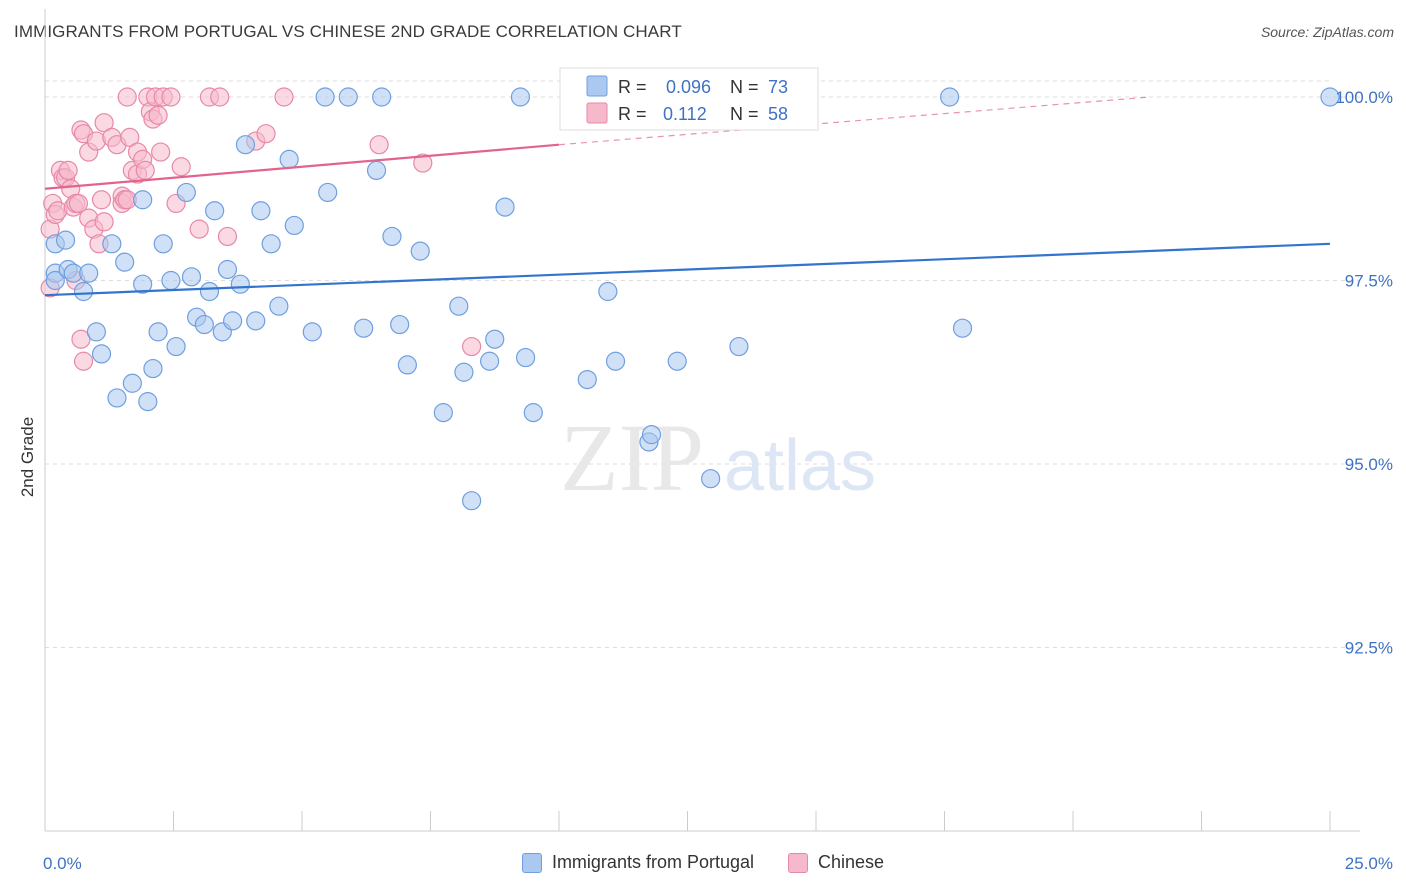 The width and height of the screenshot is (1406, 892). I want to click on legend-label-chinese: Chinese, so click(851, 862).